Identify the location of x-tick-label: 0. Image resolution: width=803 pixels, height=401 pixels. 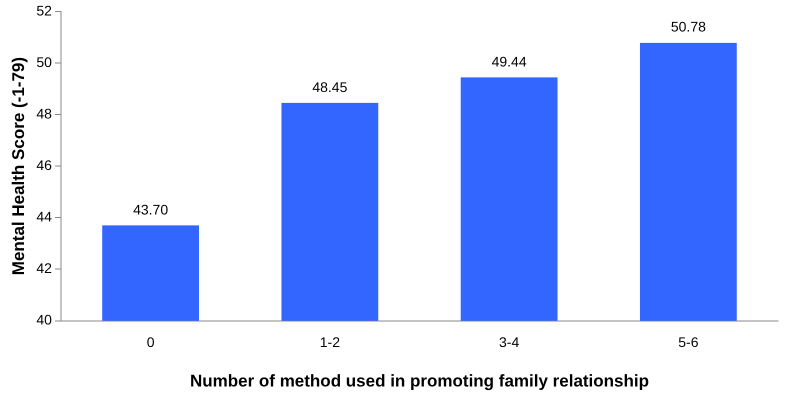
(150, 342).